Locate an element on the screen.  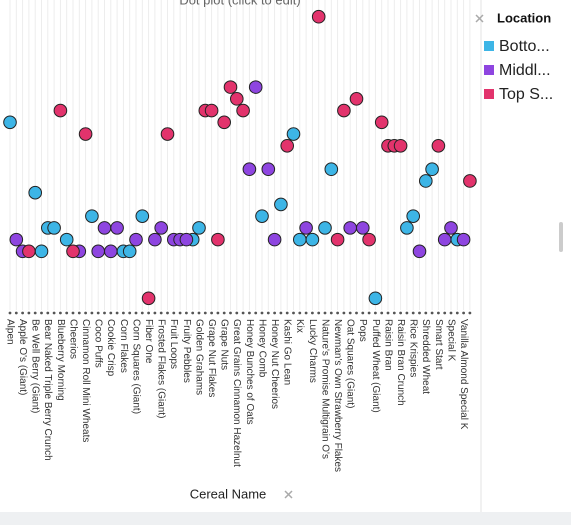
x-axis-label: Cereal Name is located at coordinates (228, 493).